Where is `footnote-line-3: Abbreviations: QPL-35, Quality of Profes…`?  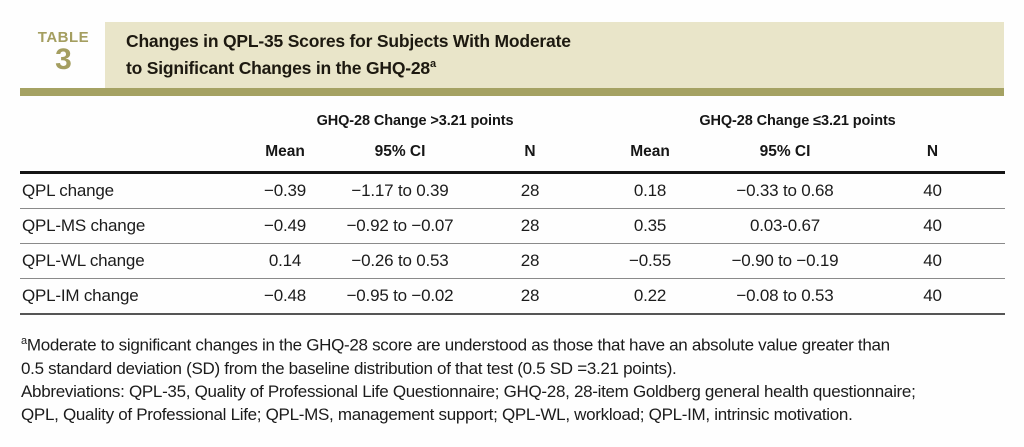 footnote-line-3: Abbreviations: QPL-35, Quality of Profes… is located at coordinates (468, 391).